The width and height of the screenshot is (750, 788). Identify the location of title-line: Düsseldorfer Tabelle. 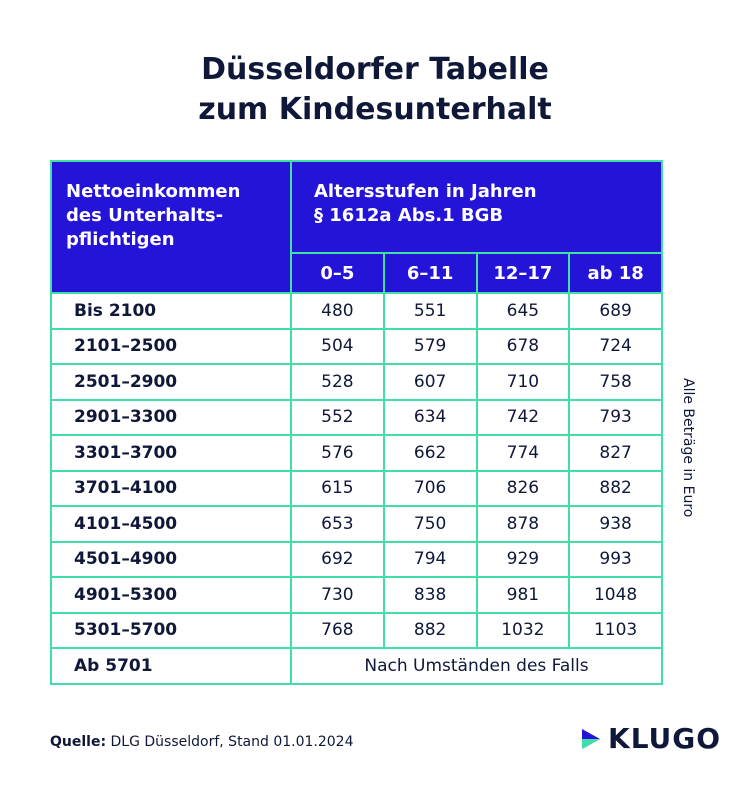
(375, 69).